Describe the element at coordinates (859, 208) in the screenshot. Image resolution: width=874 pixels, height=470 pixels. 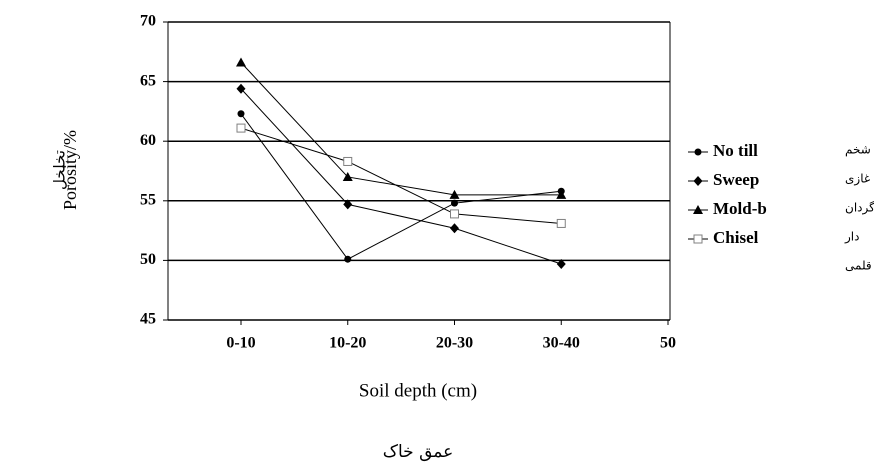
I see `legend-fa: برگردان` at that location.